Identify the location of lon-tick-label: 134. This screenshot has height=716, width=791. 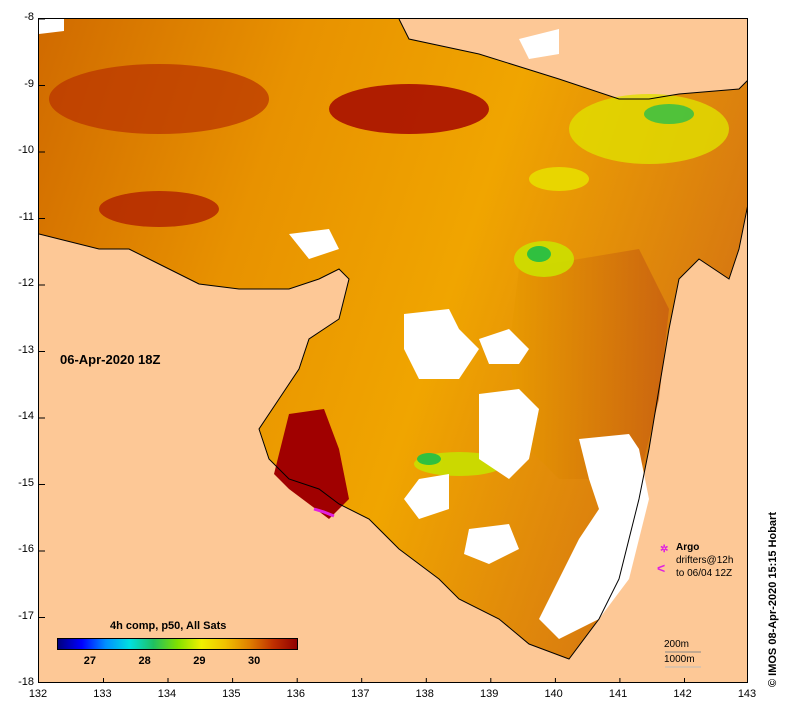
(167, 694).